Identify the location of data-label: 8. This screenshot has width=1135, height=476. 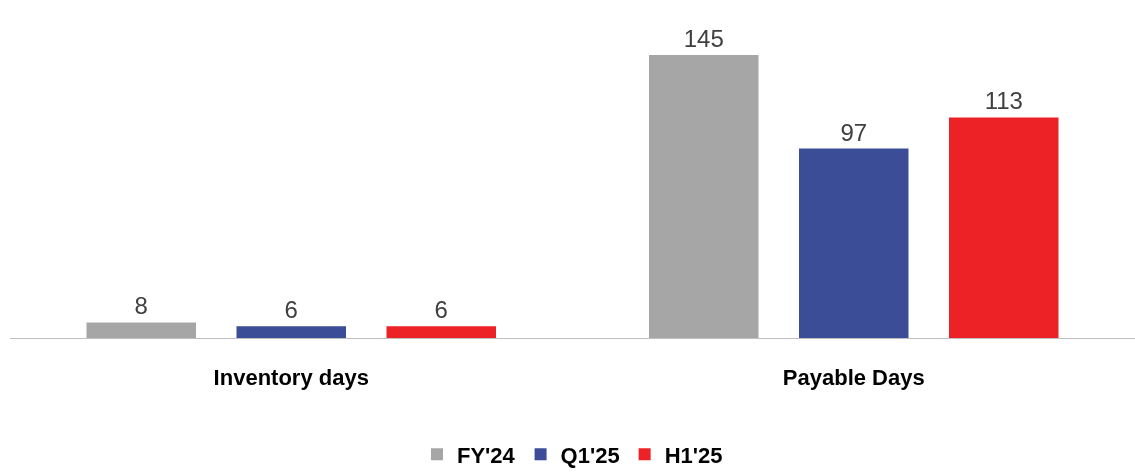
(141, 306).